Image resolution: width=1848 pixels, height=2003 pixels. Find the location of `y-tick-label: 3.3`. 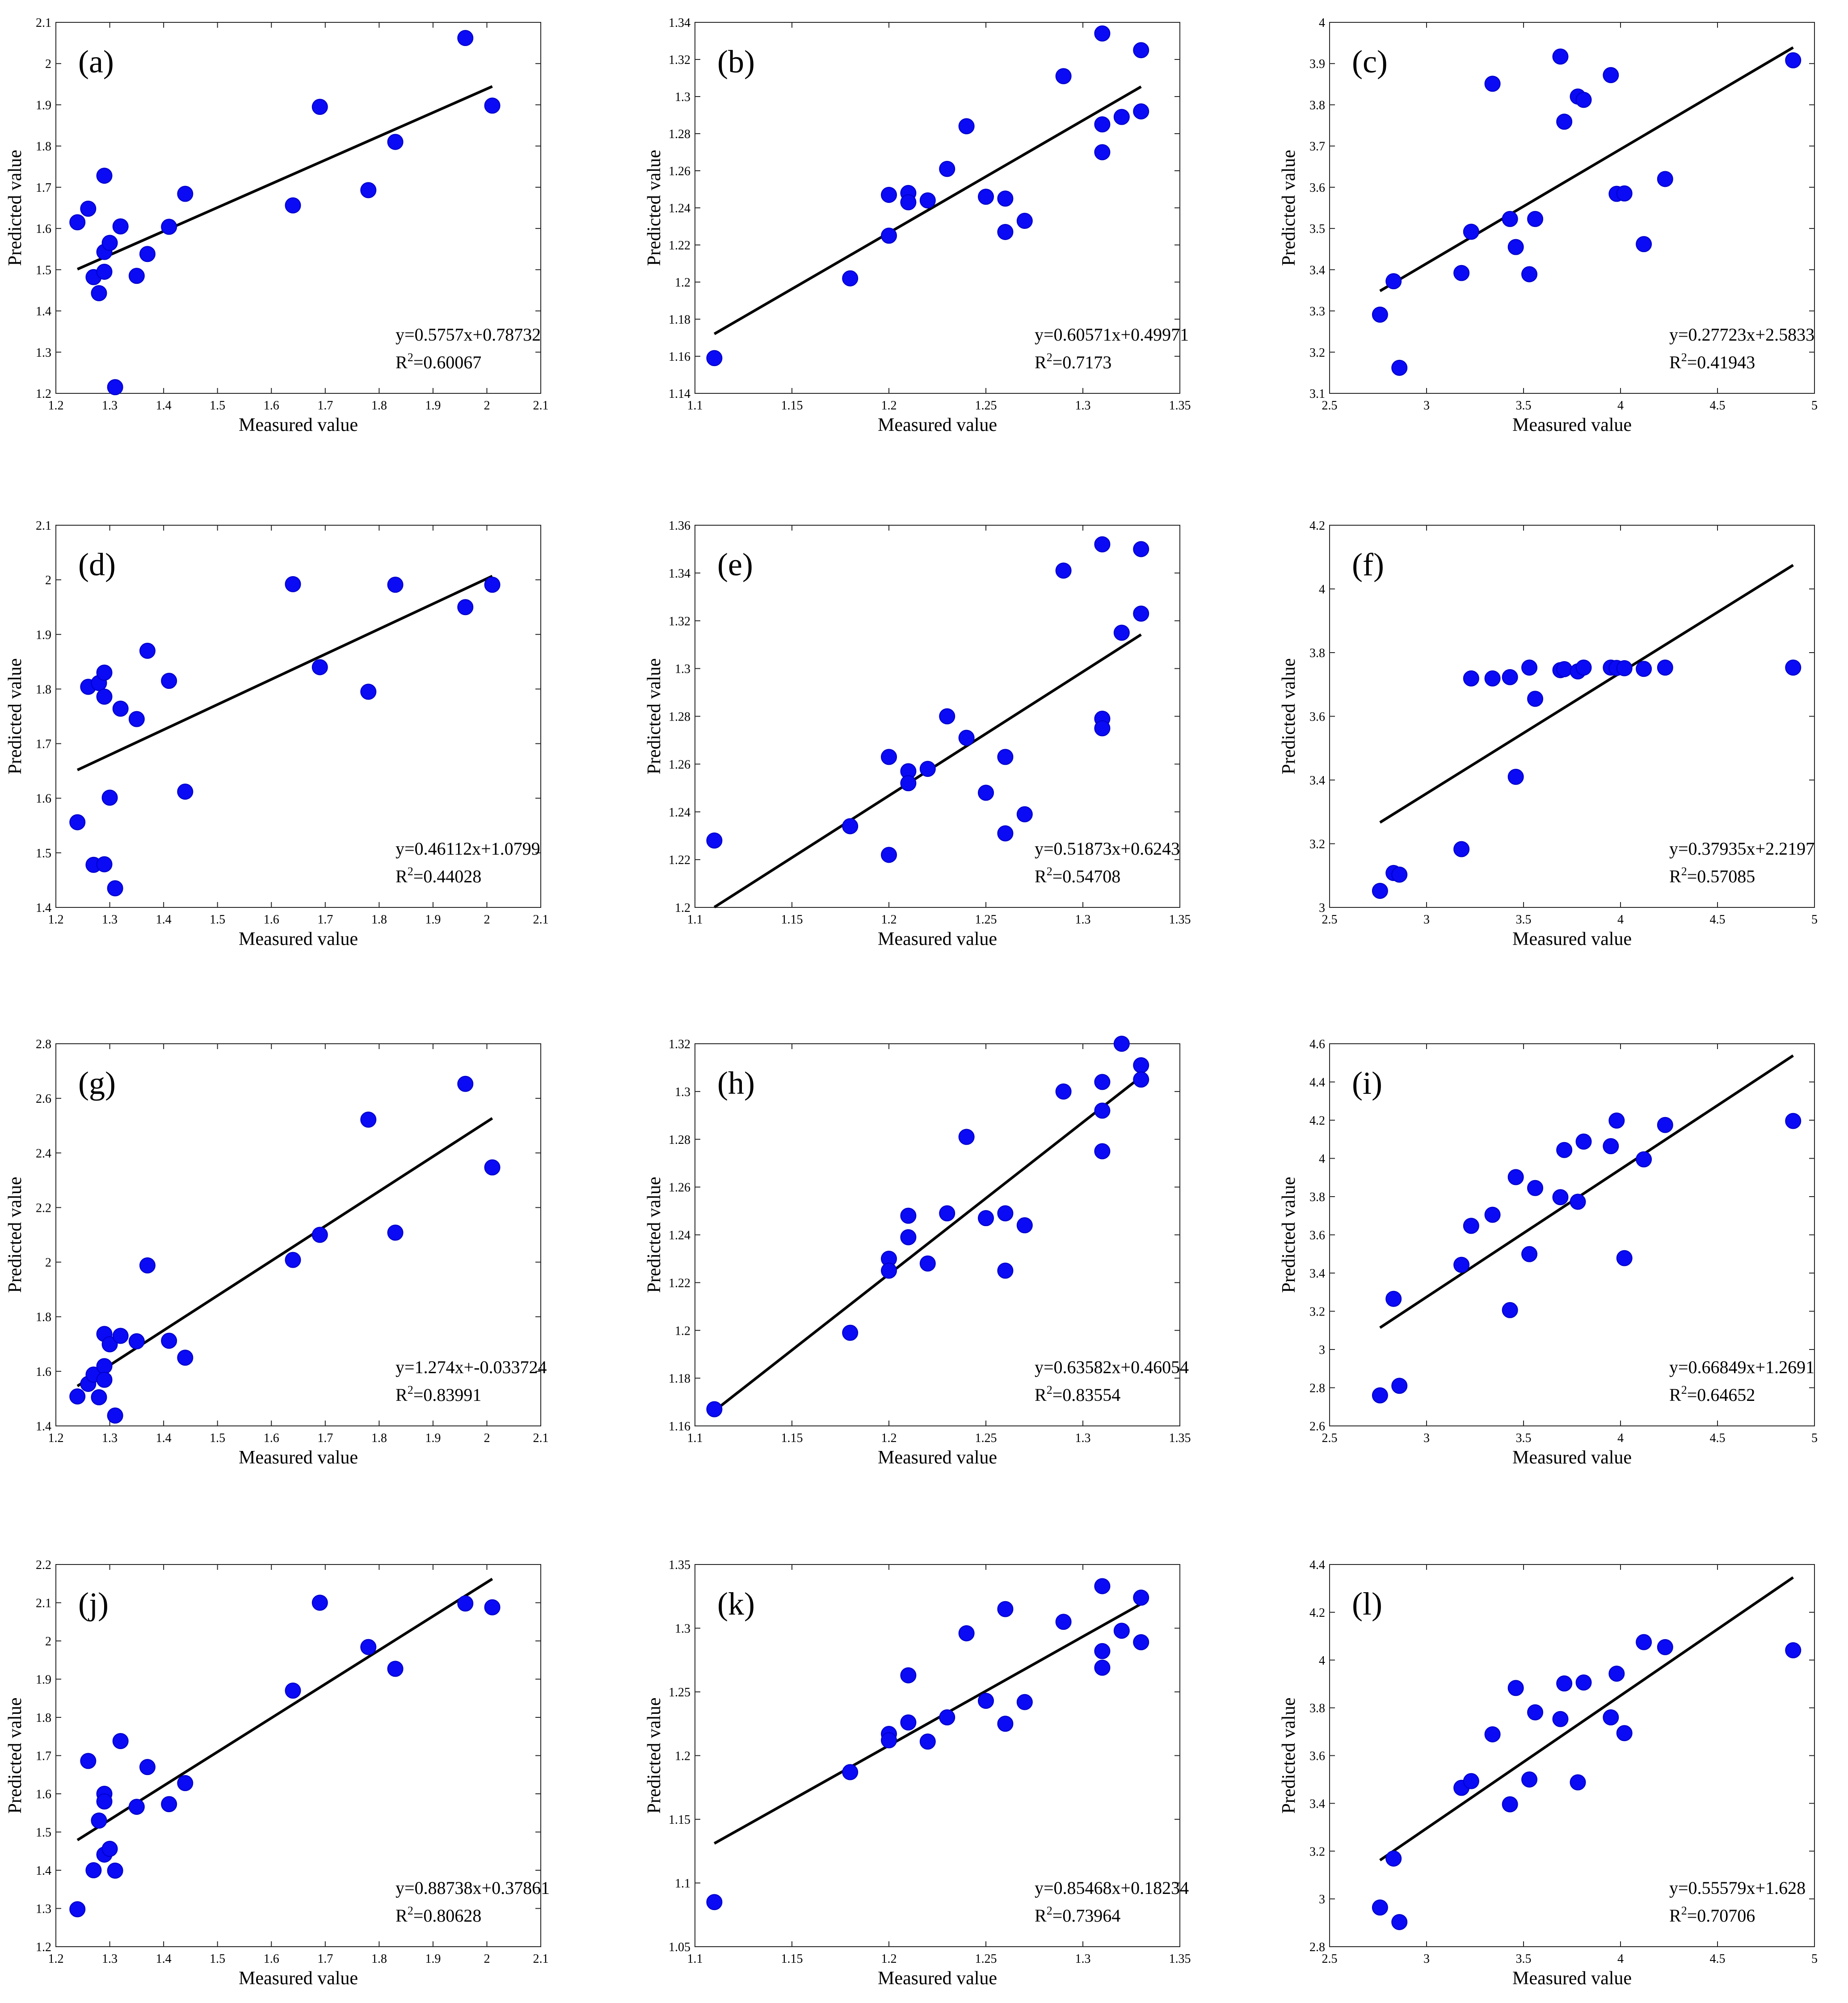

y-tick-label: 3.3 is located at coordinates (1317, 312).